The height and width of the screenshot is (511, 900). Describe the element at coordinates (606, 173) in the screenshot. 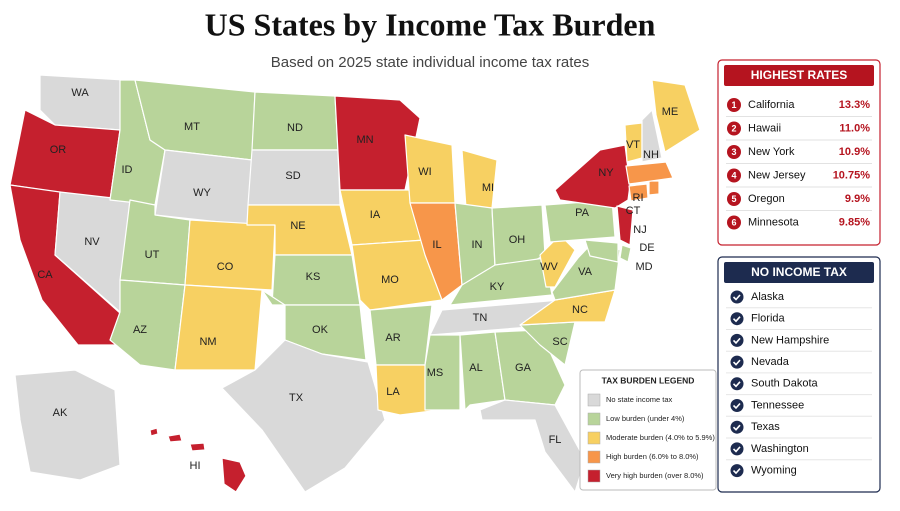

I see `state-label: NY` at that location.